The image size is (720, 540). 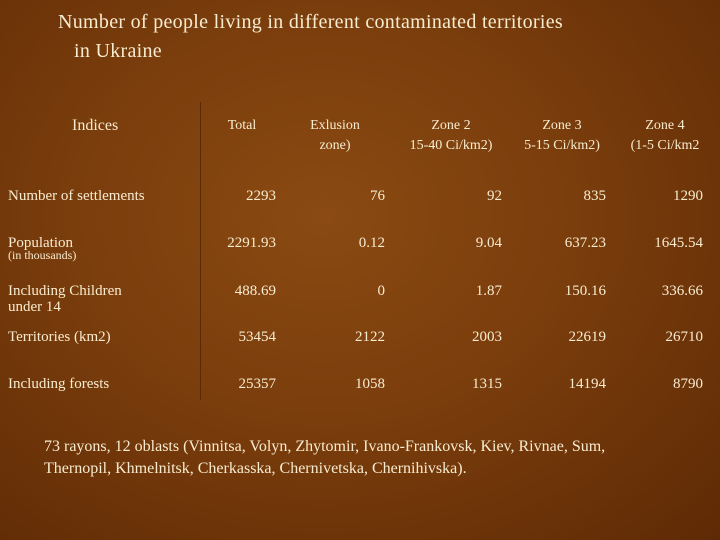 I want to click on cell-population-zone3: 637.23, so click(x=585, y=243).